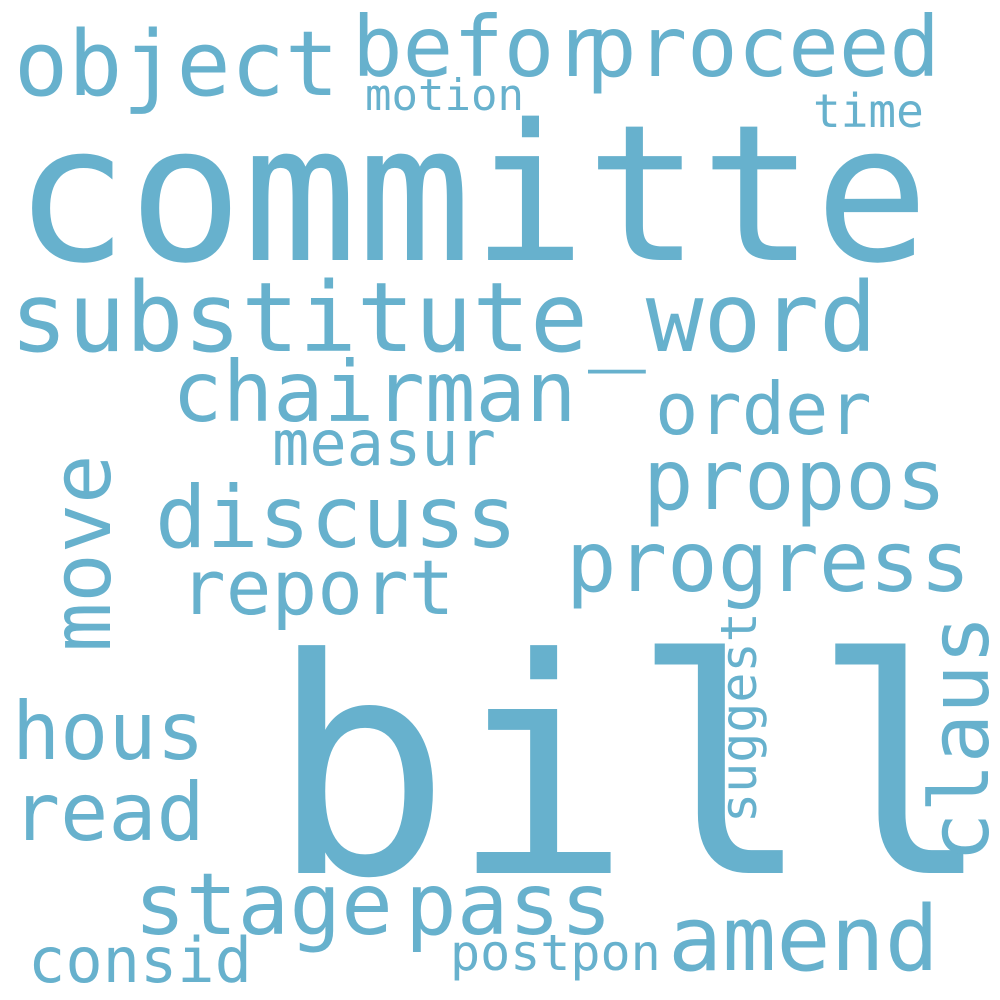  Describe the element at coordinates (443, 318) in the screenshot. I see `word-substitute-word: substitute_word` at that location.